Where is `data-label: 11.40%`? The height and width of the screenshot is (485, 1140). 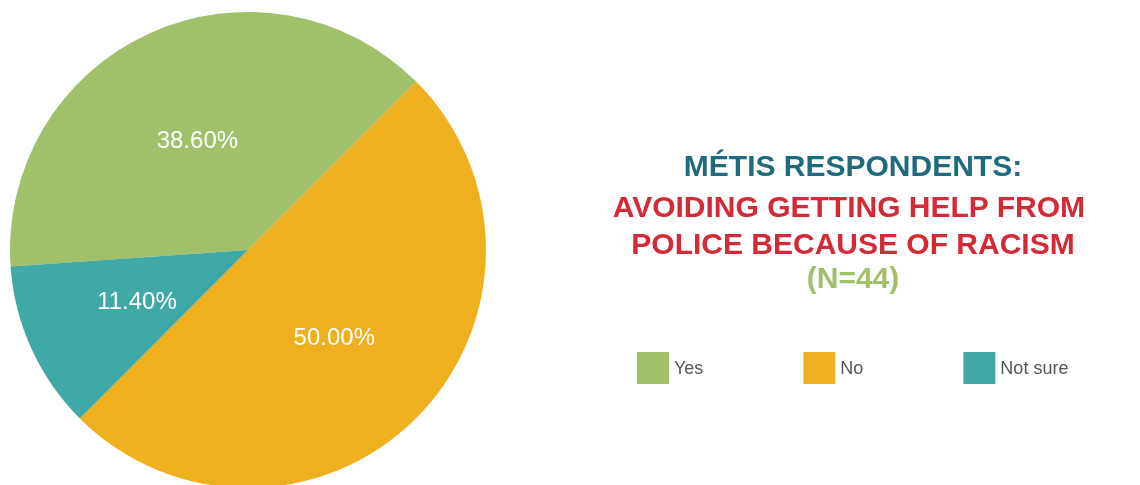
data-label: 11.40% is located at coordinates (137, 301).